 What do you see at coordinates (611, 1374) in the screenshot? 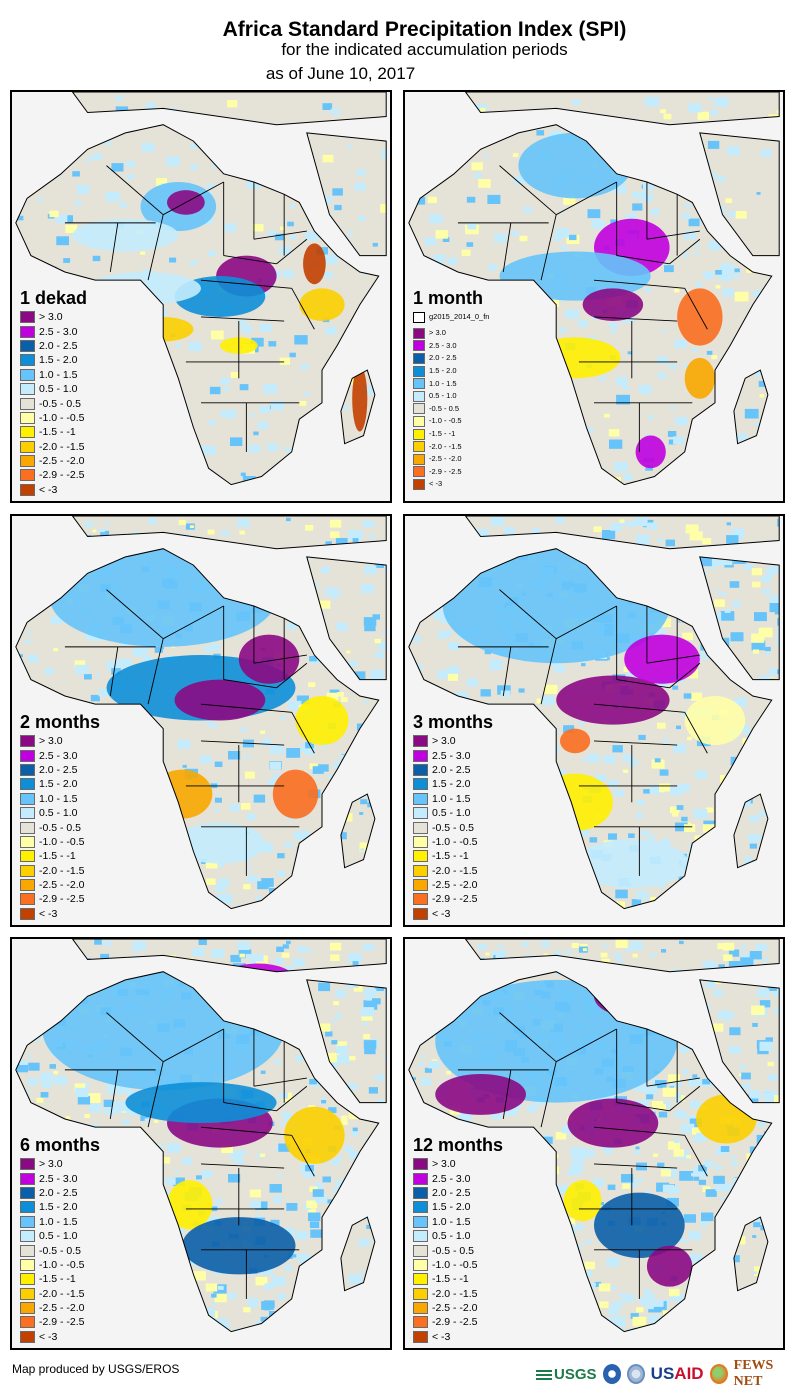
I see `noaa-logo` at bounding box center [611, 1374].